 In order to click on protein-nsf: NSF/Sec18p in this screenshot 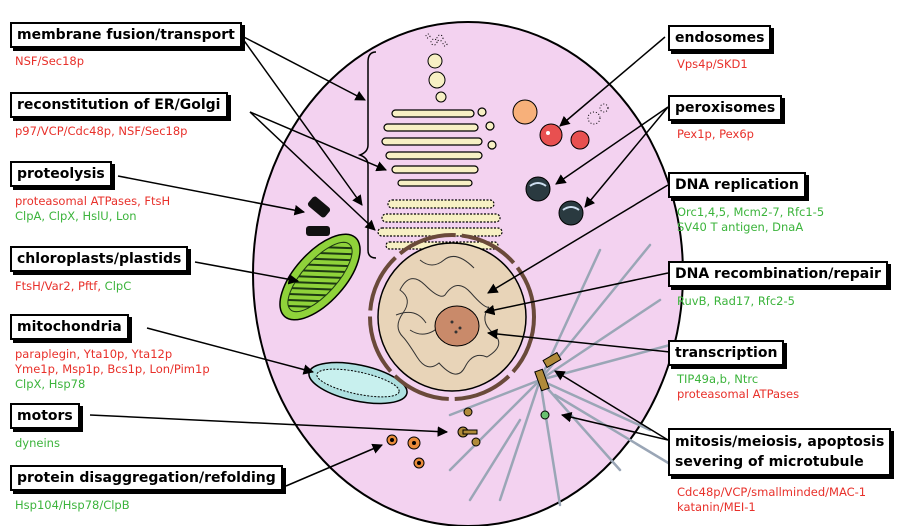, I will do `click(153, 131)`.